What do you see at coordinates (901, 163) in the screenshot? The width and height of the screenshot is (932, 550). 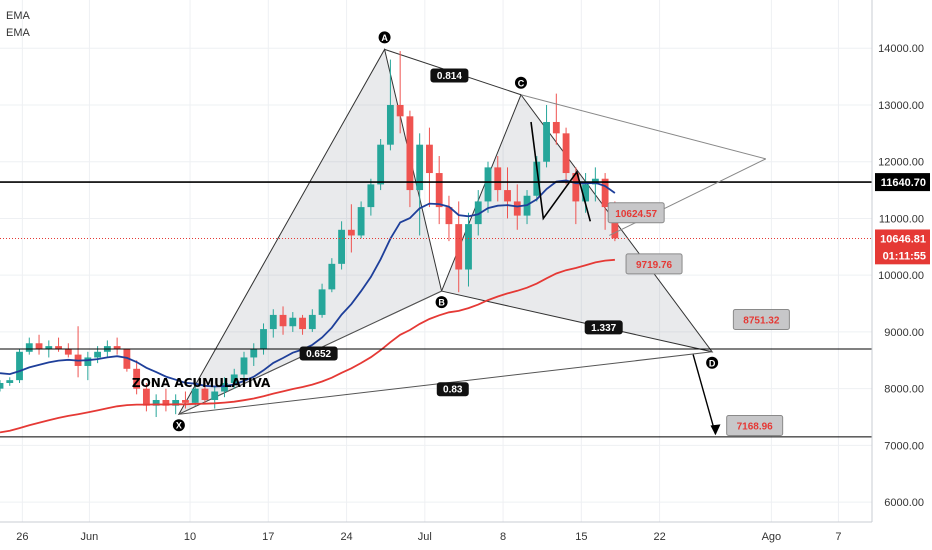 I see `y-tick-label: 12000.00` at bounding box center [901, 163].